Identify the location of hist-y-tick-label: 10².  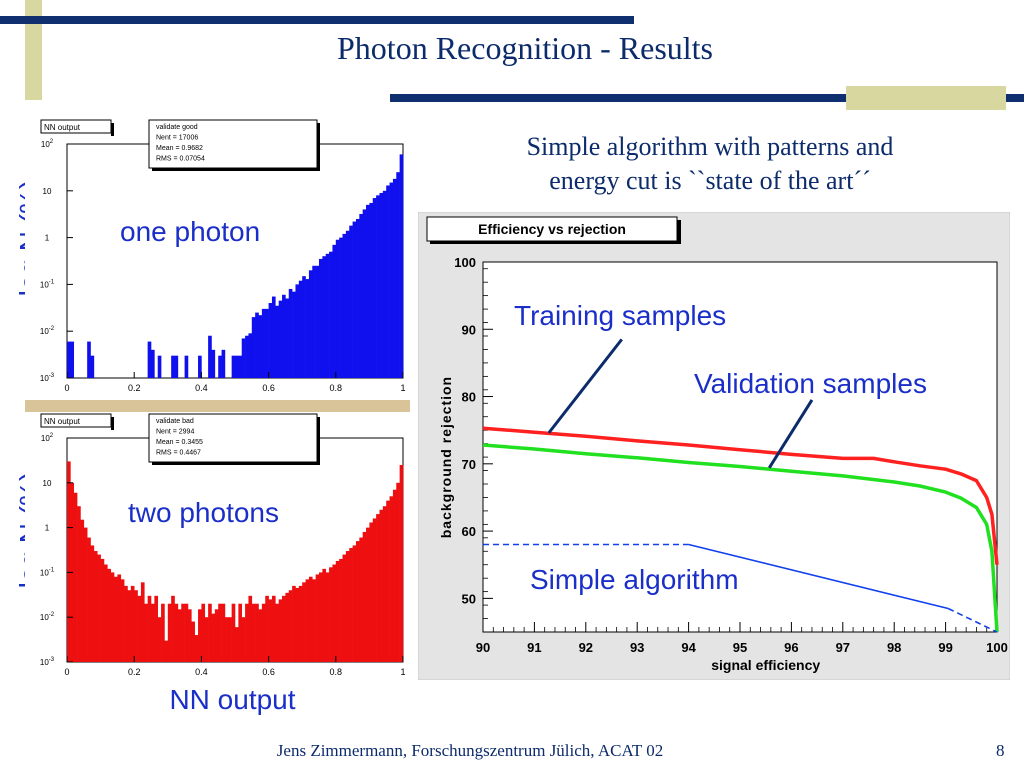
(47, 144).